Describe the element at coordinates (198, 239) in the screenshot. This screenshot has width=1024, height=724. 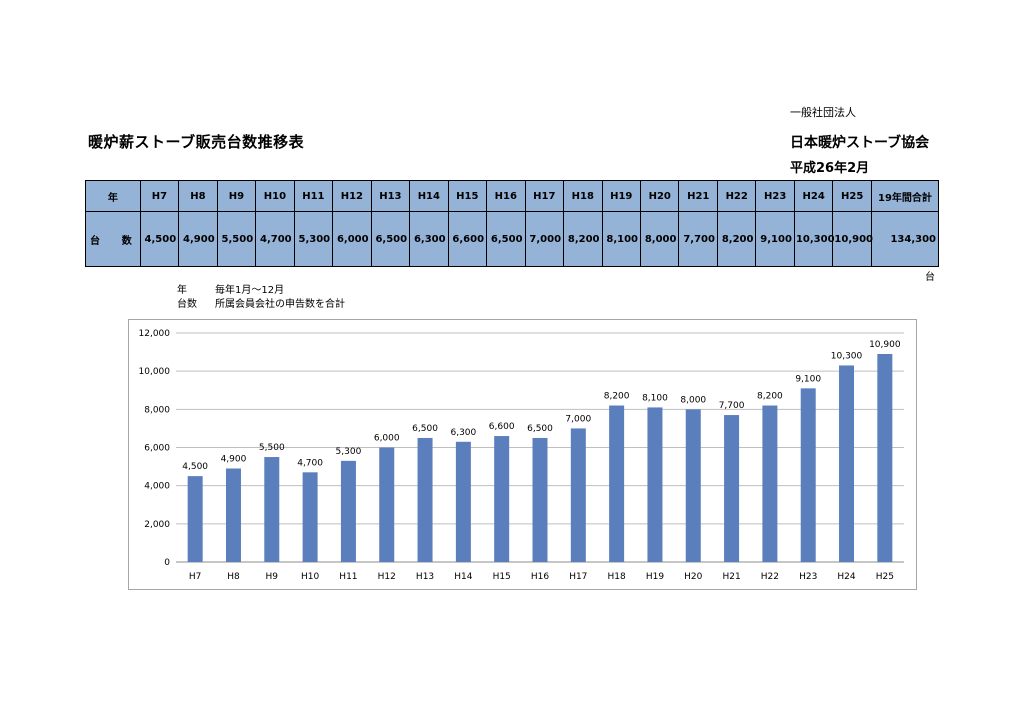
I see `count-cell: 4,900` at that location.